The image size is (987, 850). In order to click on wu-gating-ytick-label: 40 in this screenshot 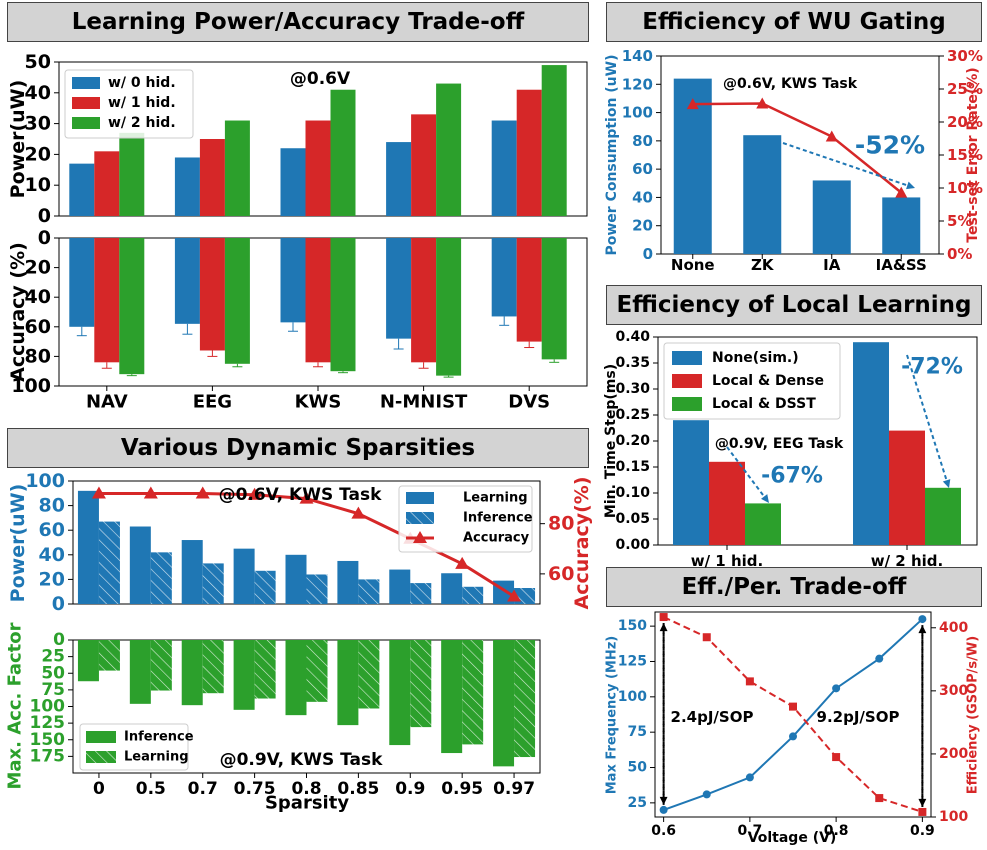, I will do `click(642, 197)`.